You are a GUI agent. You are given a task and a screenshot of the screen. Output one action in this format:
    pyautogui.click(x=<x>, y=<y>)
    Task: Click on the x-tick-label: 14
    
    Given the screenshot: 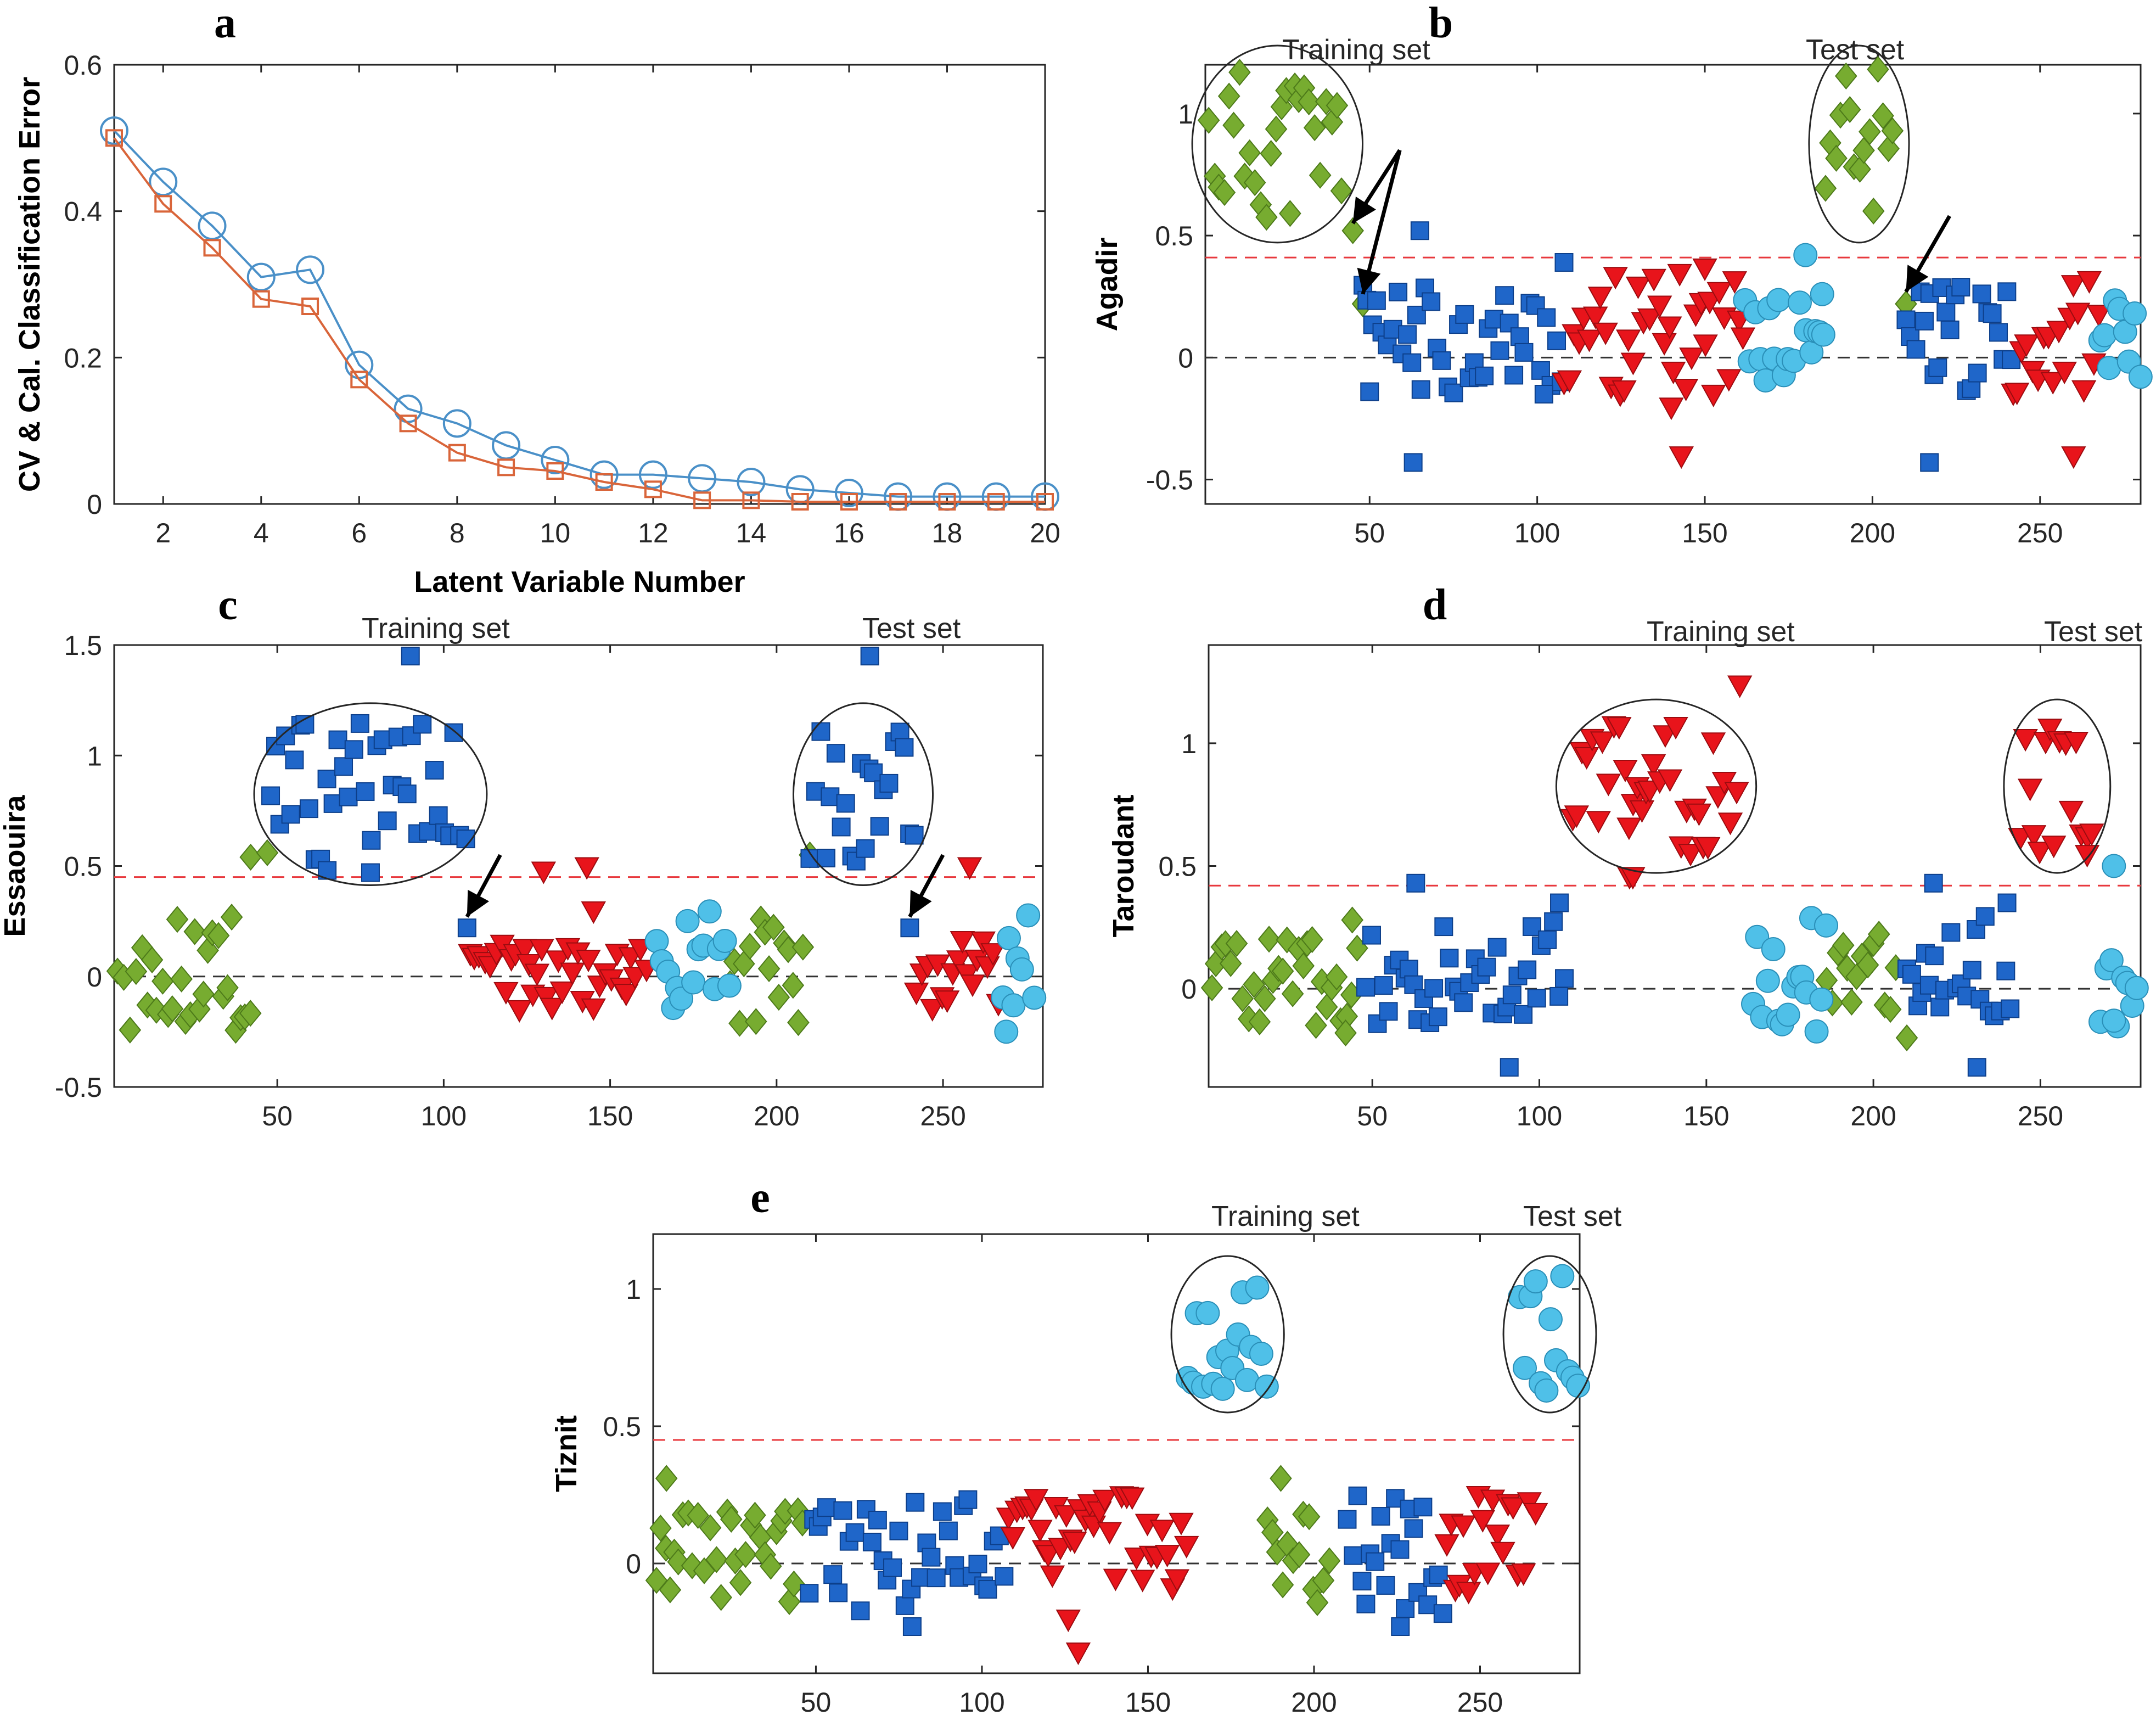 What is the action you would take?
    pyautogui.click(x=751, y=533)
    